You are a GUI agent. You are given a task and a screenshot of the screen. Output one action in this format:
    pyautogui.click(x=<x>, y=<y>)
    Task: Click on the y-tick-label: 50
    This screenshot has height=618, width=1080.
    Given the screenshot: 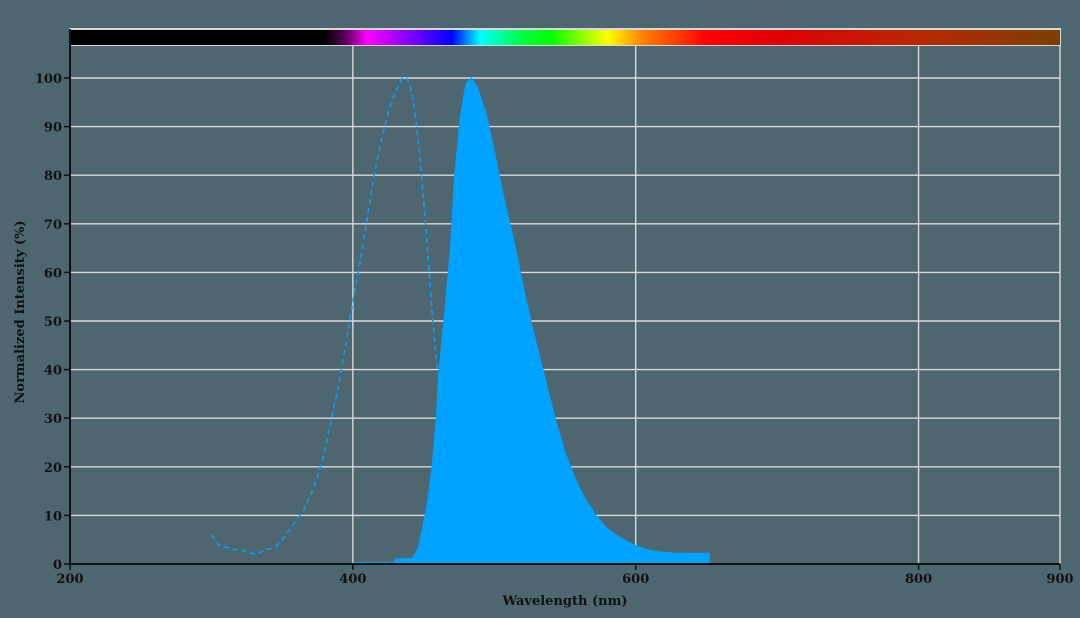 What is the action you would take?
    pyautogui.click(x=53, y=322)
    